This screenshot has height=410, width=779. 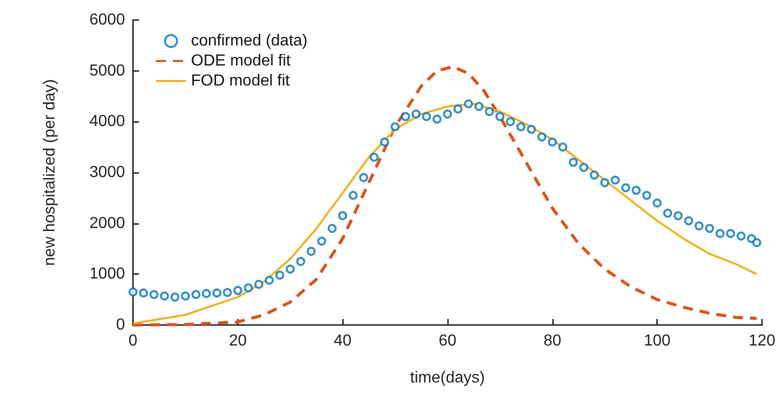 I want to click on legend-label: FOD model fit, so click(x=240, y=81).